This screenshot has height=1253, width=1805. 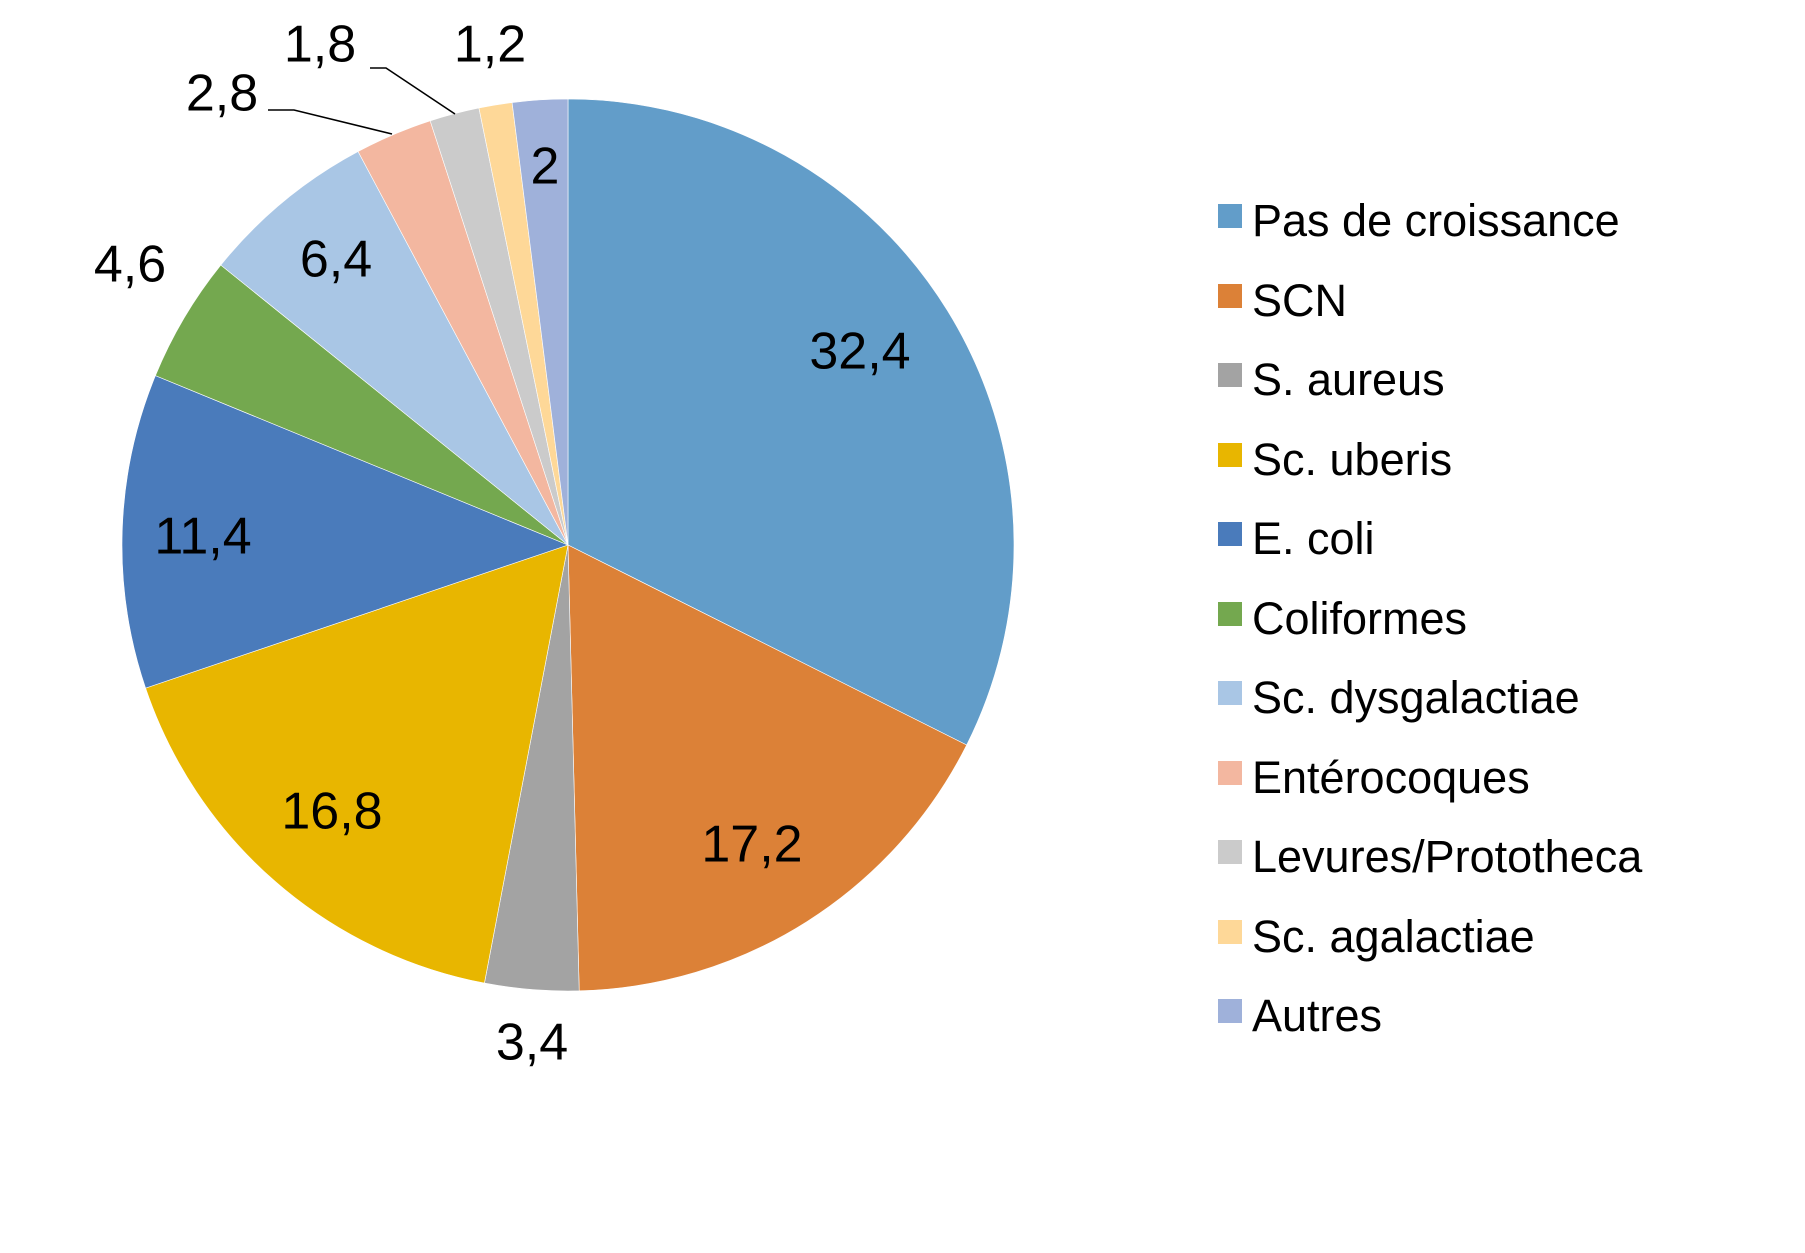 I want to click on legend-label: SCN, so click(x=1300, y=300).